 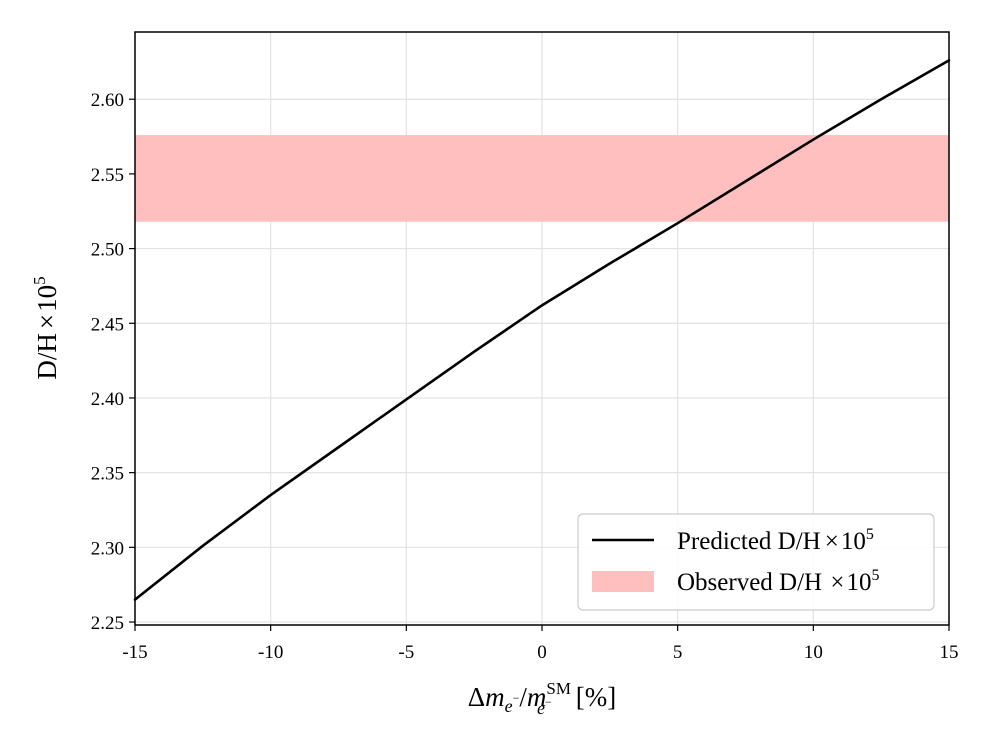 What do you see at coordinates (813, 652) in the screenshot?
I see `x-tick-label: 10` at bounding box center [813, 652].